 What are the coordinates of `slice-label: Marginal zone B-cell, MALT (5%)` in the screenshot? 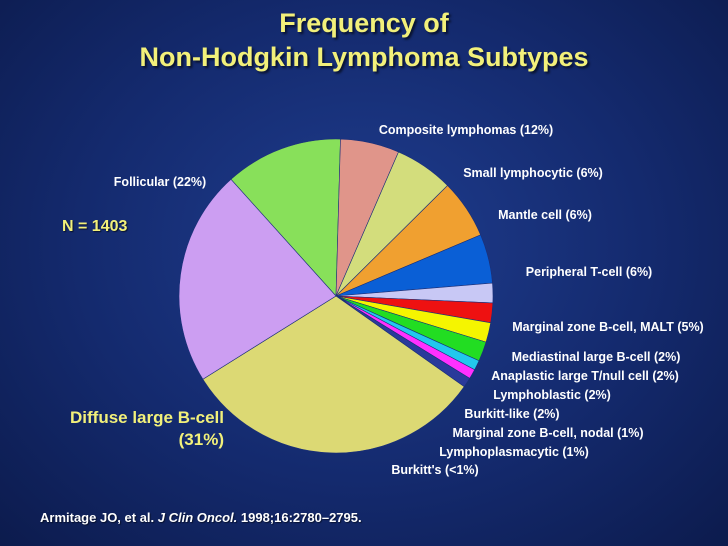 It's located at (607, 327).